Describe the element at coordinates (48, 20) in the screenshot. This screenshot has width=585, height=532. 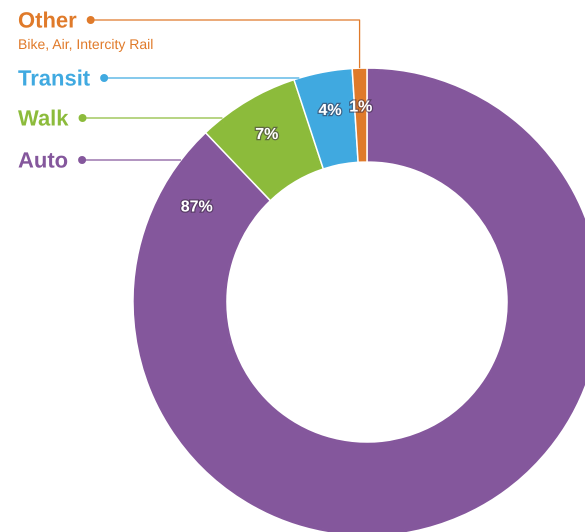
I see `legend-label: Other` at that location.